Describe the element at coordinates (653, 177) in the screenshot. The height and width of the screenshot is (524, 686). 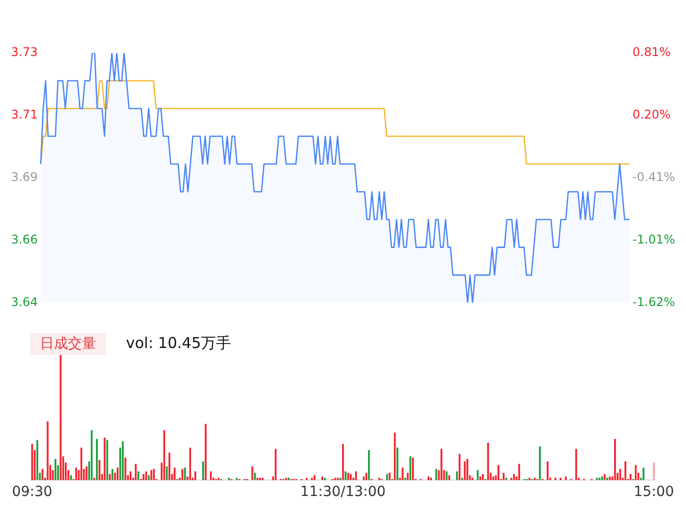
I see `y2-tick-label: -0.41%` at that location.